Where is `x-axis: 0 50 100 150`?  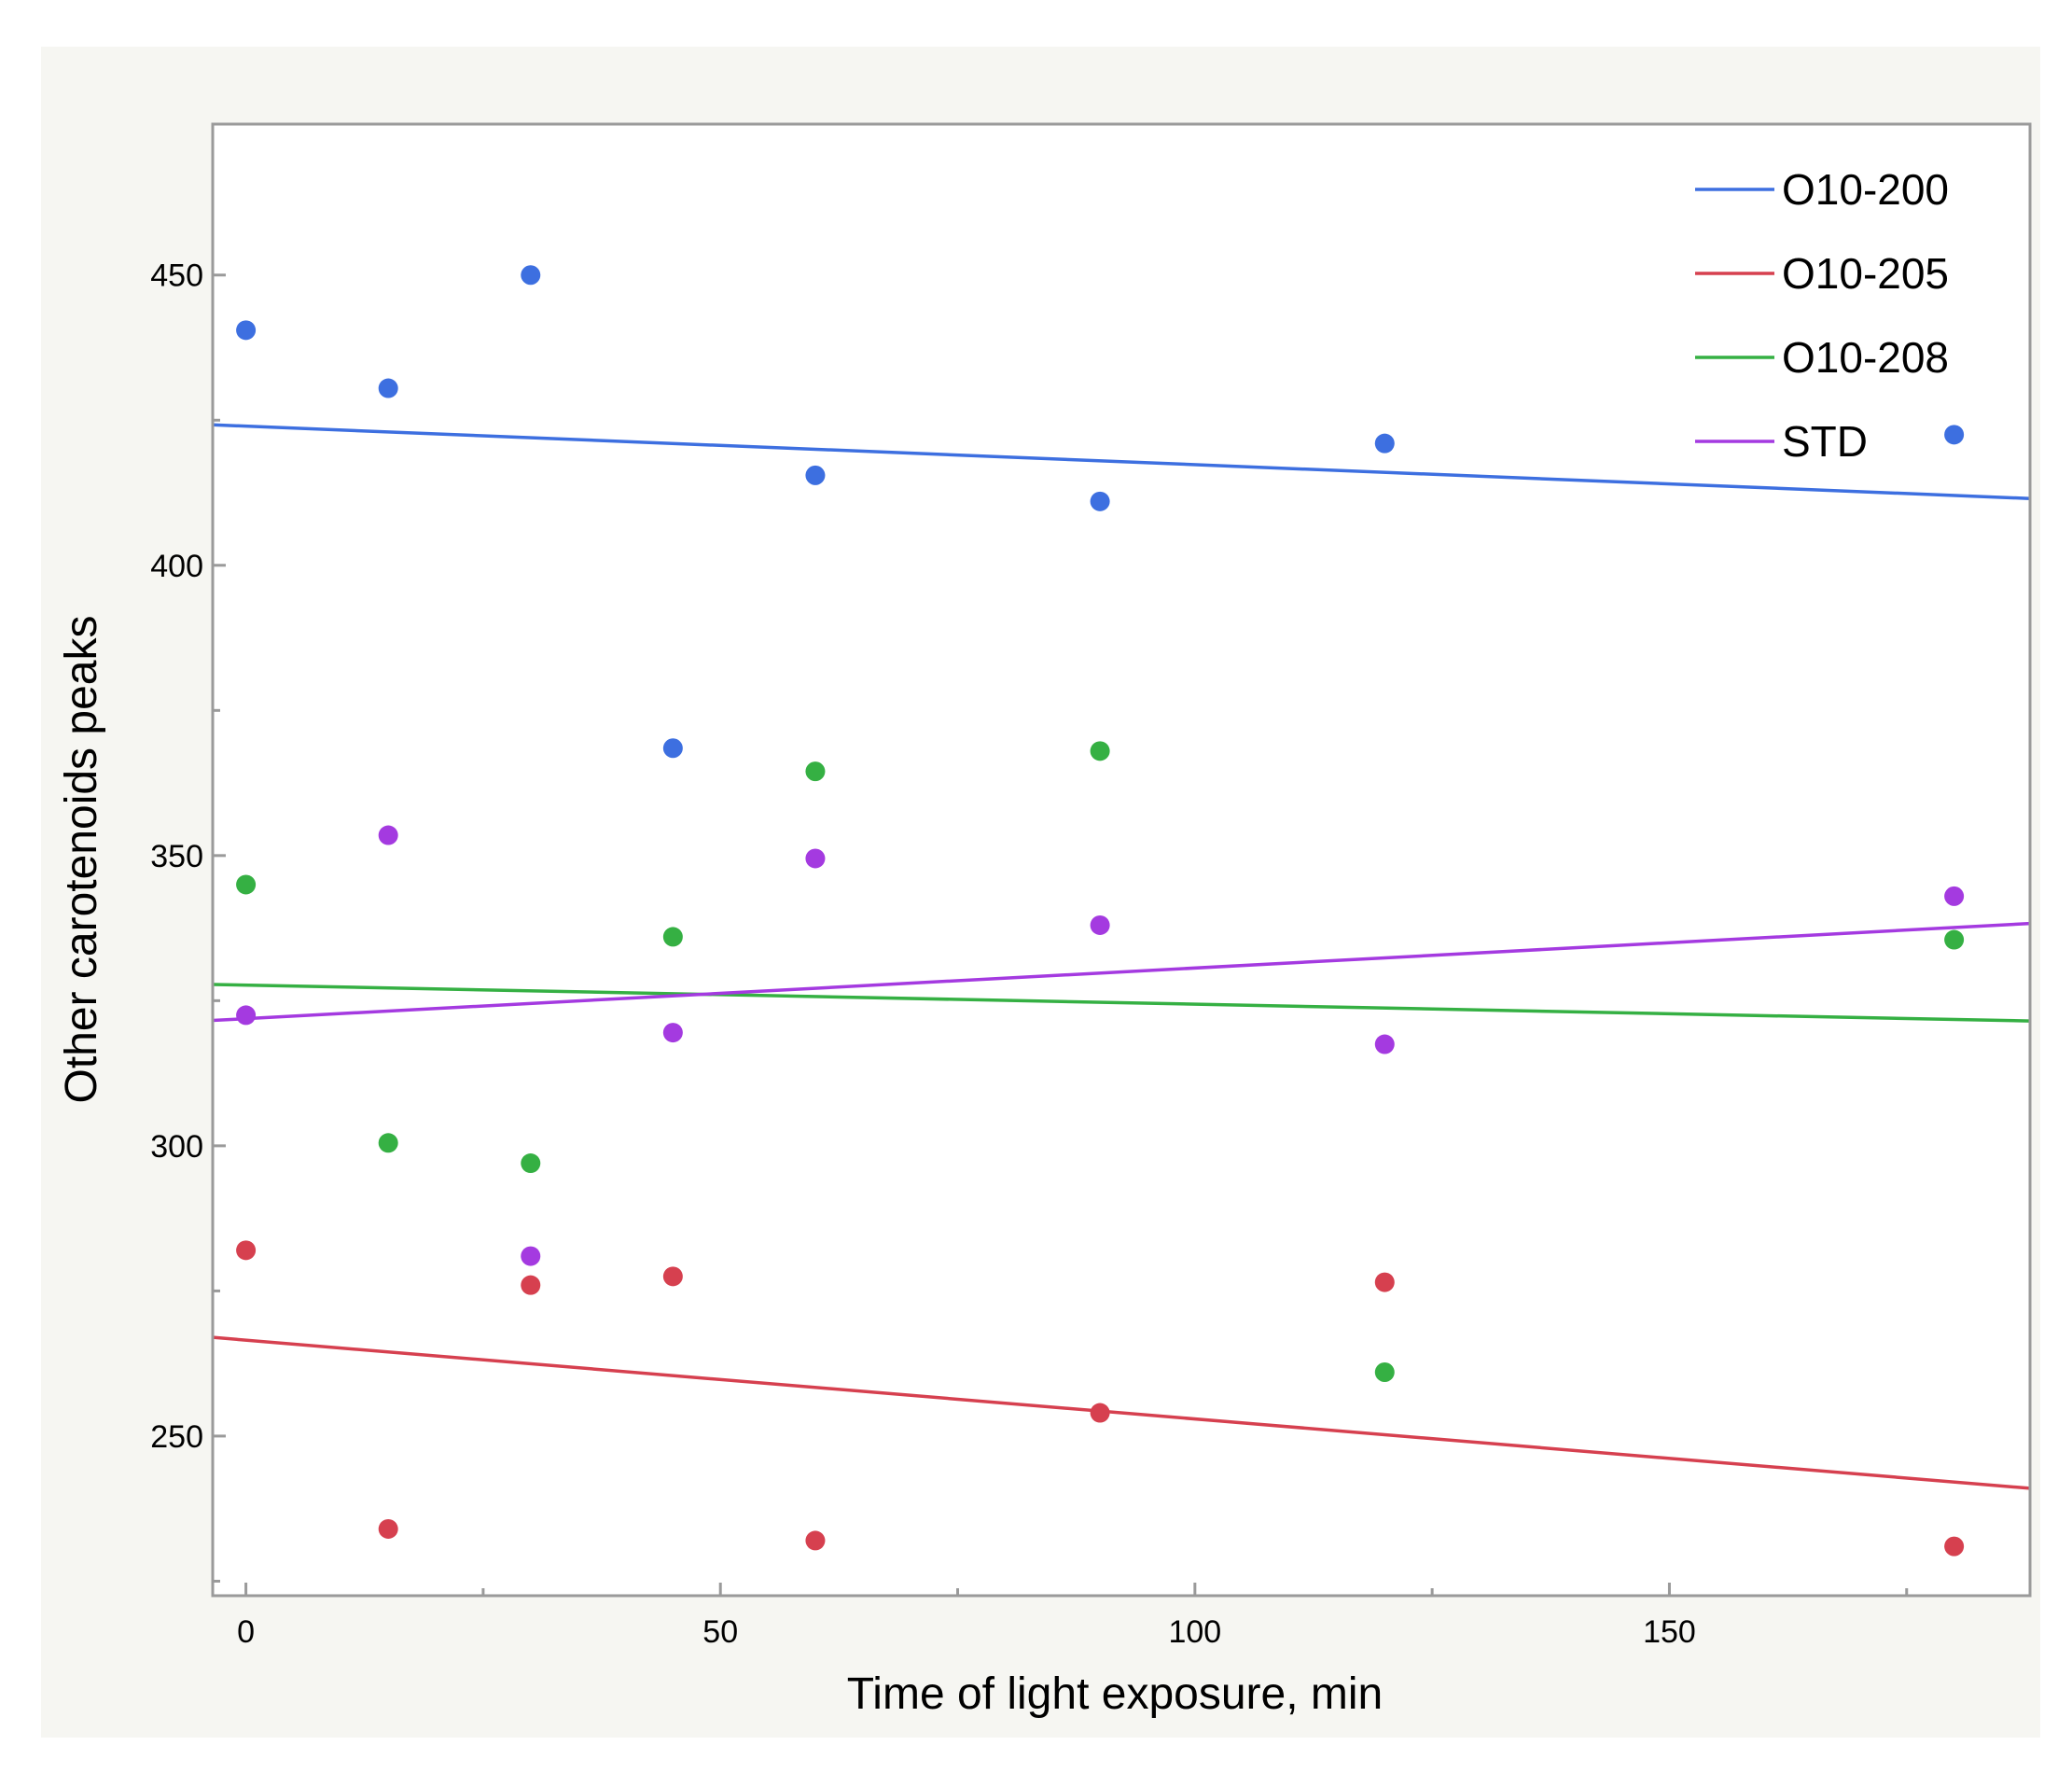
x-axis: 0 50 100 150 is located at coordinates (1073, 1616).